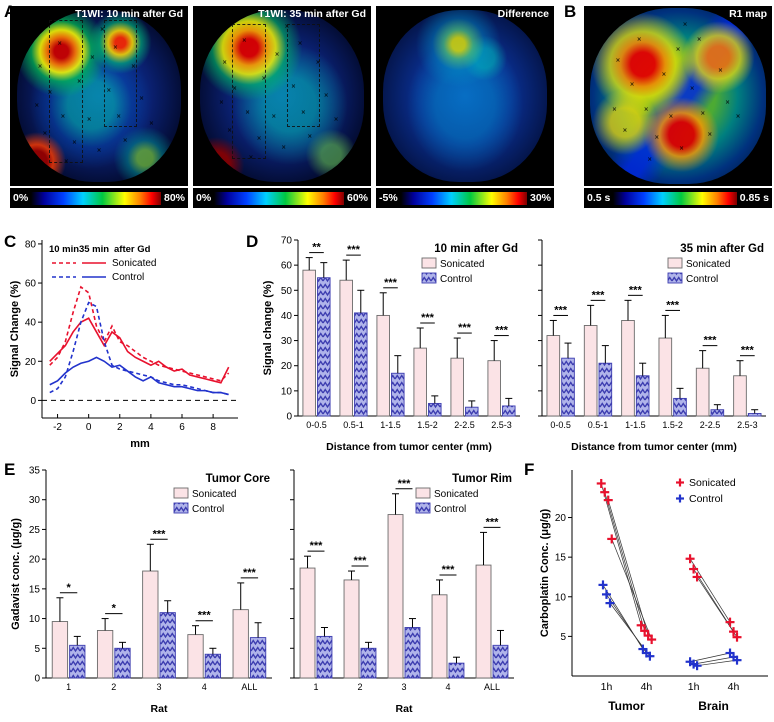 This screenshot has height=722, width=774. Describe the element at coordinates (678, 198) in the screenshot. I see `colorbar-r1: 0.5 s 0.85 s` at that location.